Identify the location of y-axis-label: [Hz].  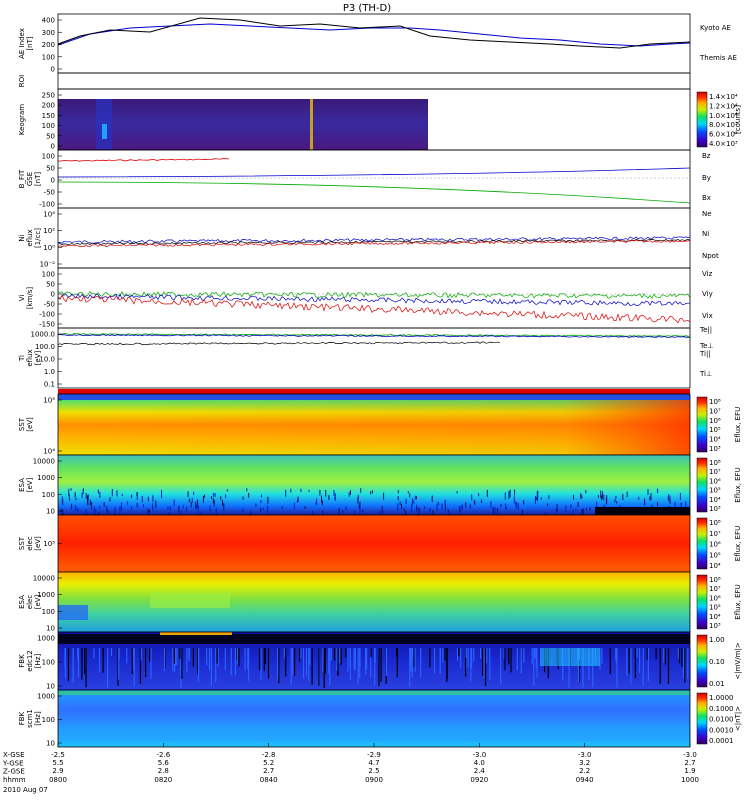
(38, 661).